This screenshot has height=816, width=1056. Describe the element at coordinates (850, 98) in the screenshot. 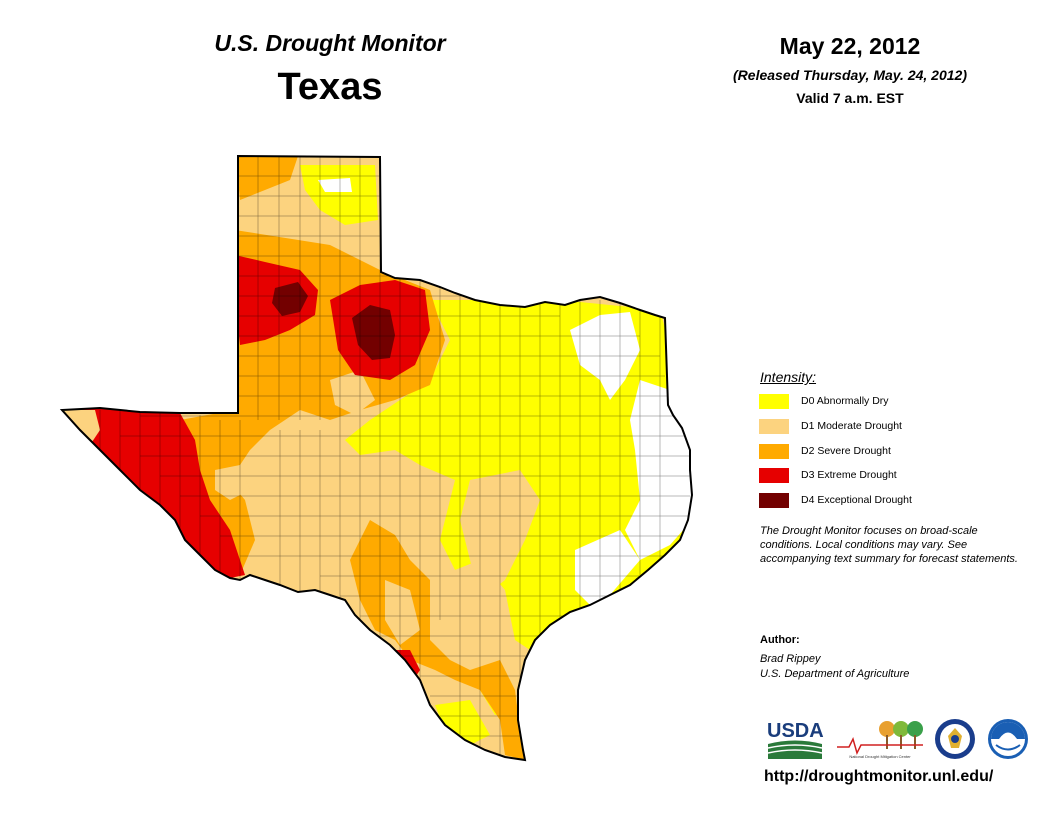

I see `valid-time: Valid 7 a.m. EST` at that location.